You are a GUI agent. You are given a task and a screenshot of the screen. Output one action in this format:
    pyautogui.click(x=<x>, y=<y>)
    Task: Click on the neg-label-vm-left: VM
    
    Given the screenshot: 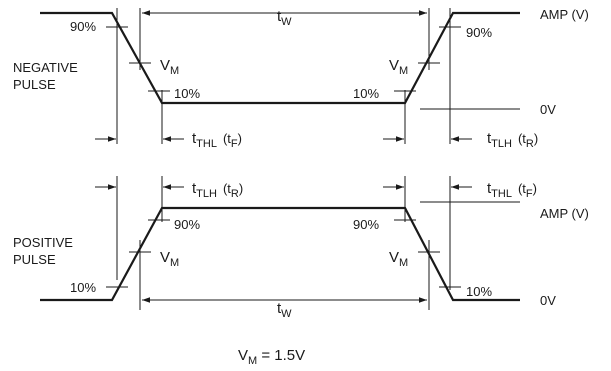 What is the action you would take?
    pyautogui.click(x=169, y=67)
    